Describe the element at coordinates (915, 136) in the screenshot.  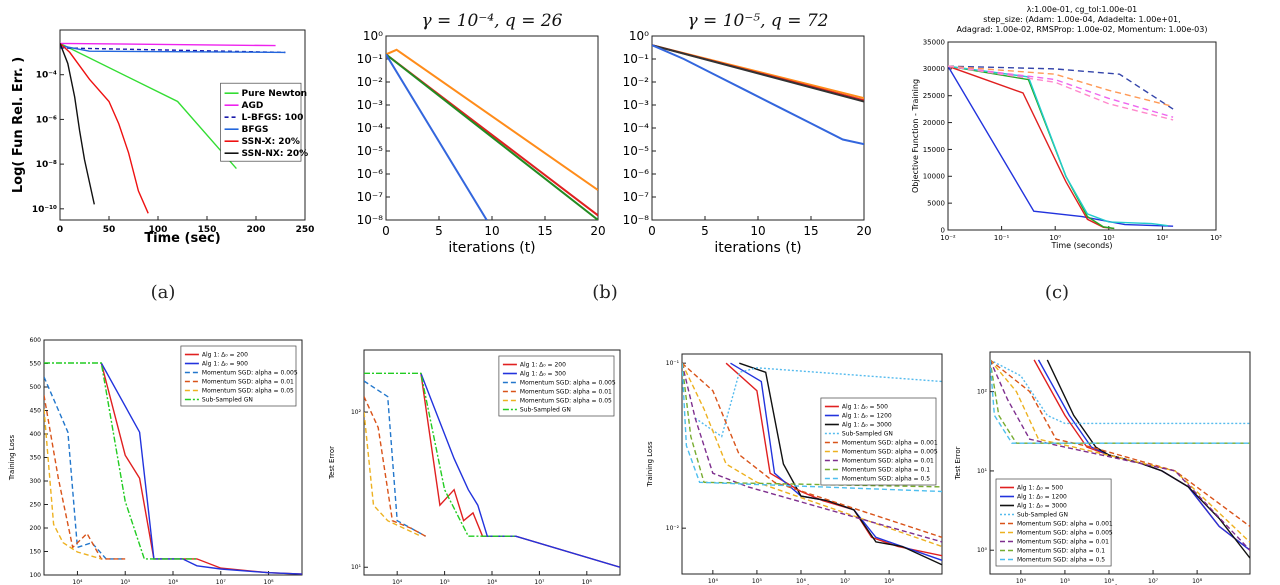
I see `y-axis-label: Objective Function - Training` at that location.